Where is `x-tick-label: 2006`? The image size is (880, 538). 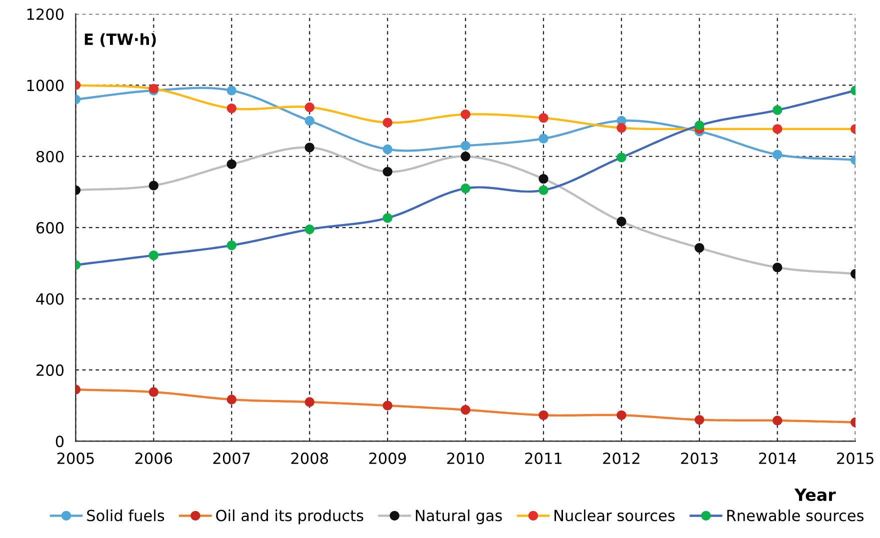
x-tick-label: 2006 is located at coordinates (153, 458).